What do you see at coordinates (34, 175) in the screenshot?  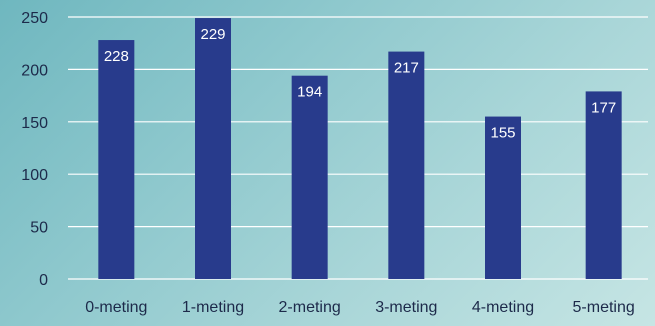 I see `y-tick-label: 100` at bounding box center [34, 175].